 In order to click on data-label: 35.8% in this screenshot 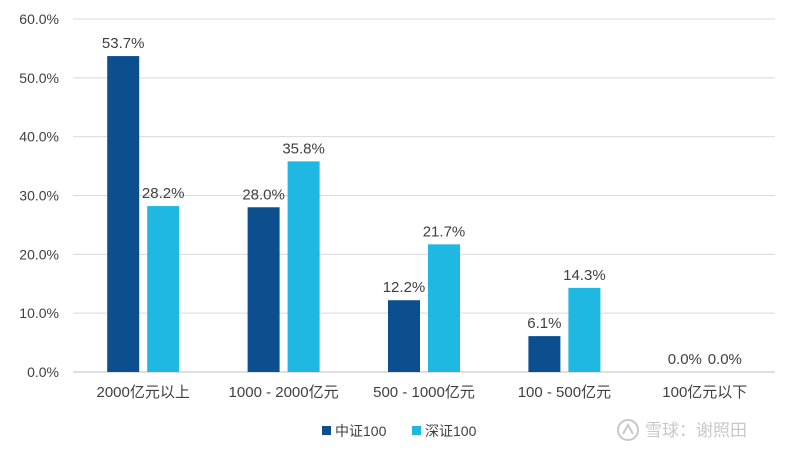, I will do `click(303, 148)`.